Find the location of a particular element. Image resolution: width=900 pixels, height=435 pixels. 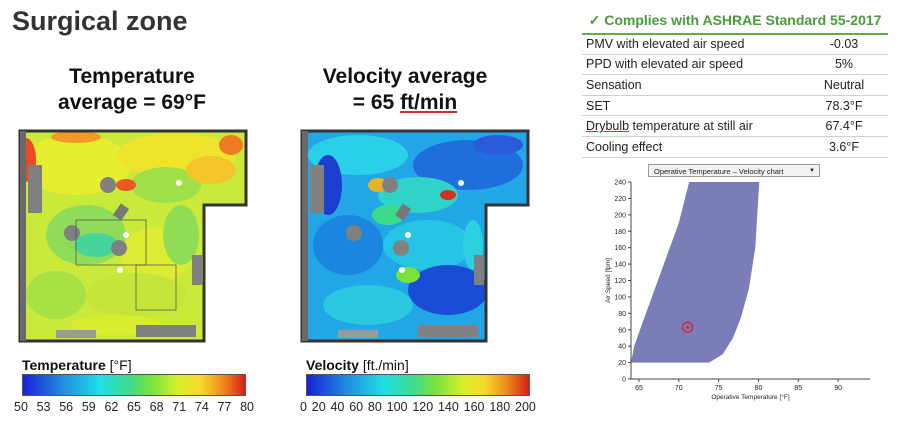

temperature-tick-label: 71 is located at coordinates (179, 407).